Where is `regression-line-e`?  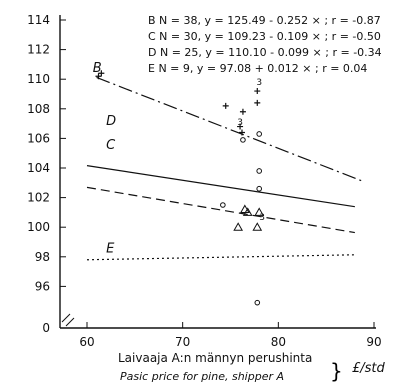 regression-line-e is located at coordinates (220, 257).